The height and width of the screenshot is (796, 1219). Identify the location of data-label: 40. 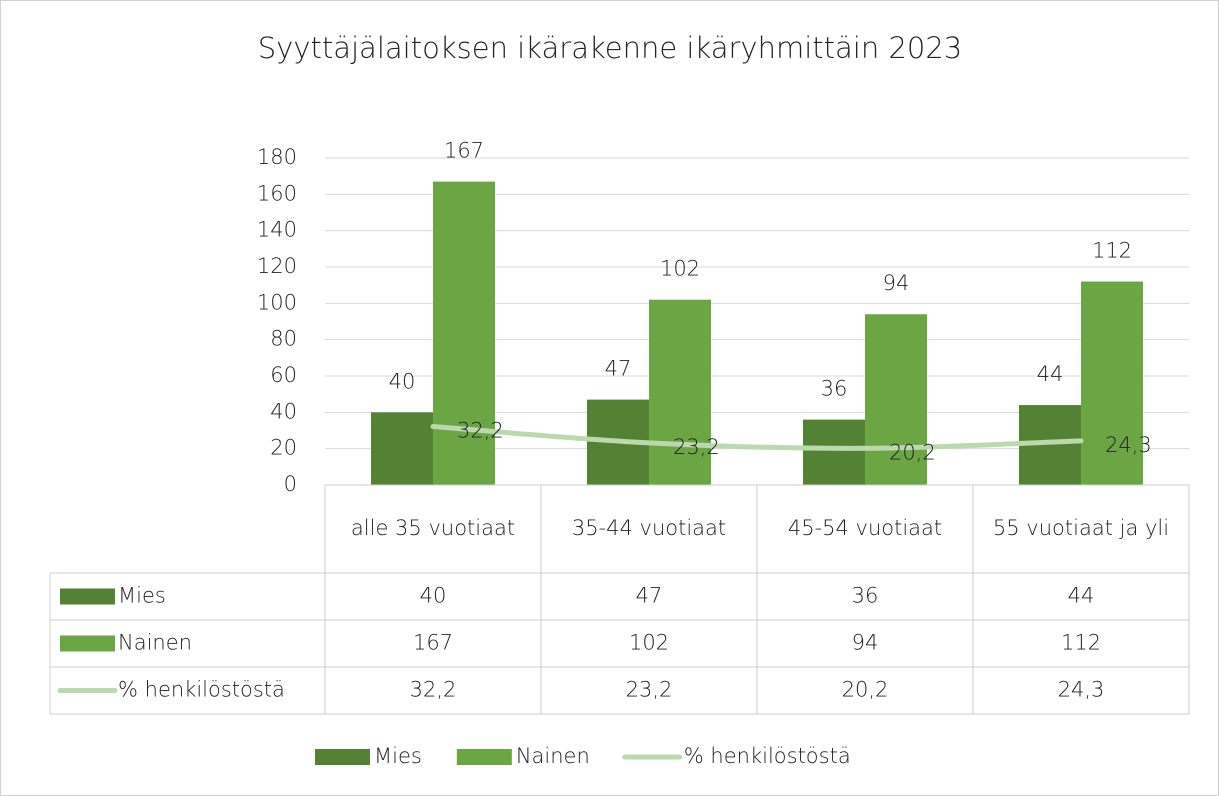
(402, 381).